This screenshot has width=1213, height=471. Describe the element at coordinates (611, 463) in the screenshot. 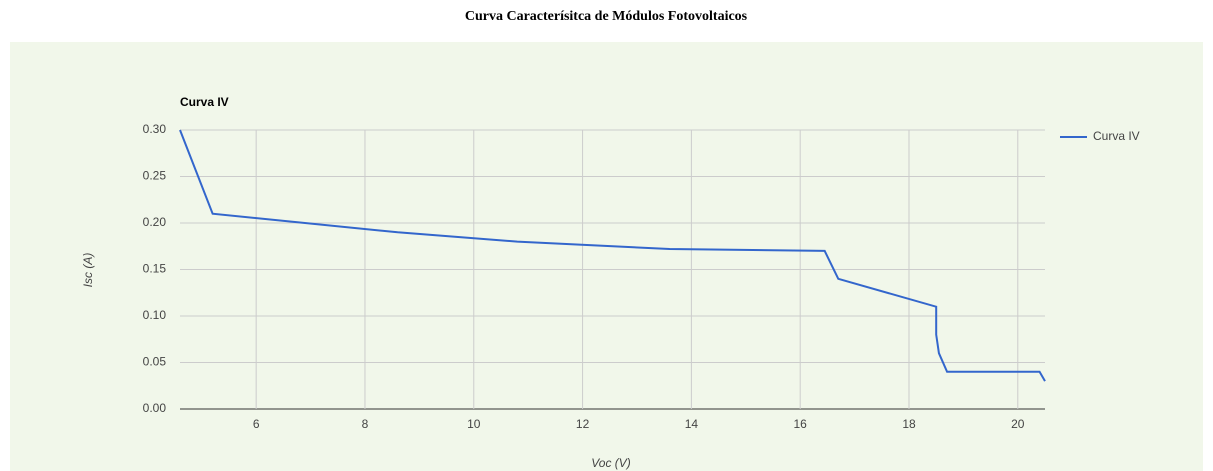

I see `x-axis-label: Voc (V)` at that location.